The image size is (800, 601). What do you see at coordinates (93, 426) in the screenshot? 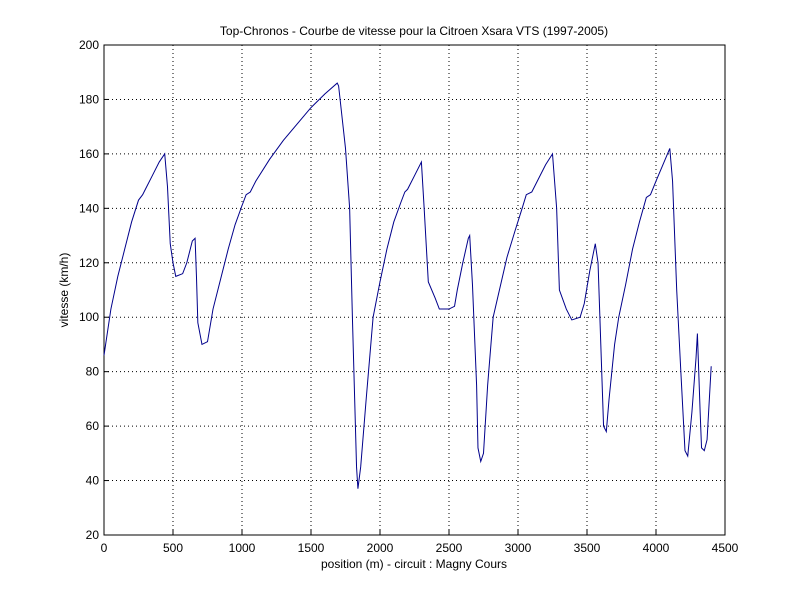
I see `y-tick-label: 60` at bounding box center [93, 426].